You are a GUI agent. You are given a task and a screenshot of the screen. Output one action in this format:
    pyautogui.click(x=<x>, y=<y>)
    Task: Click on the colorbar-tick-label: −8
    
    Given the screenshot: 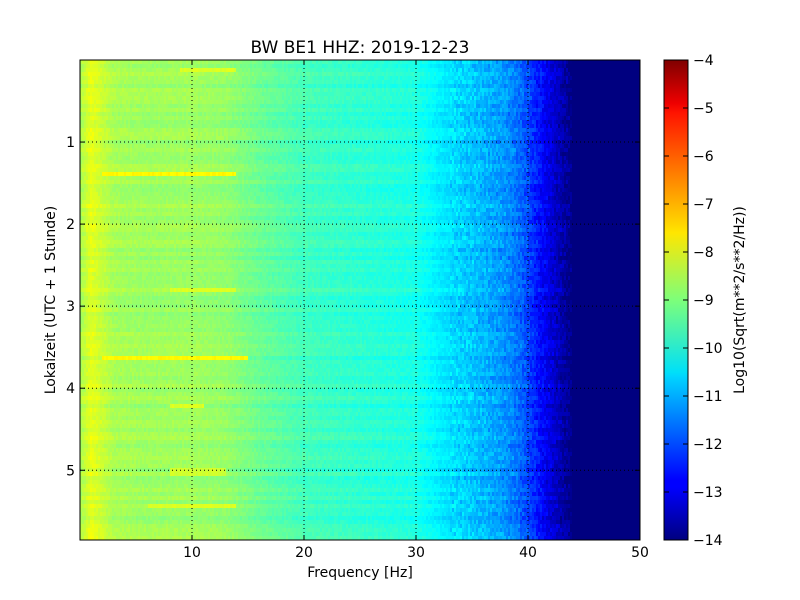 What is the action you would take?
    pyautogui.click(x=703, y=253)
    